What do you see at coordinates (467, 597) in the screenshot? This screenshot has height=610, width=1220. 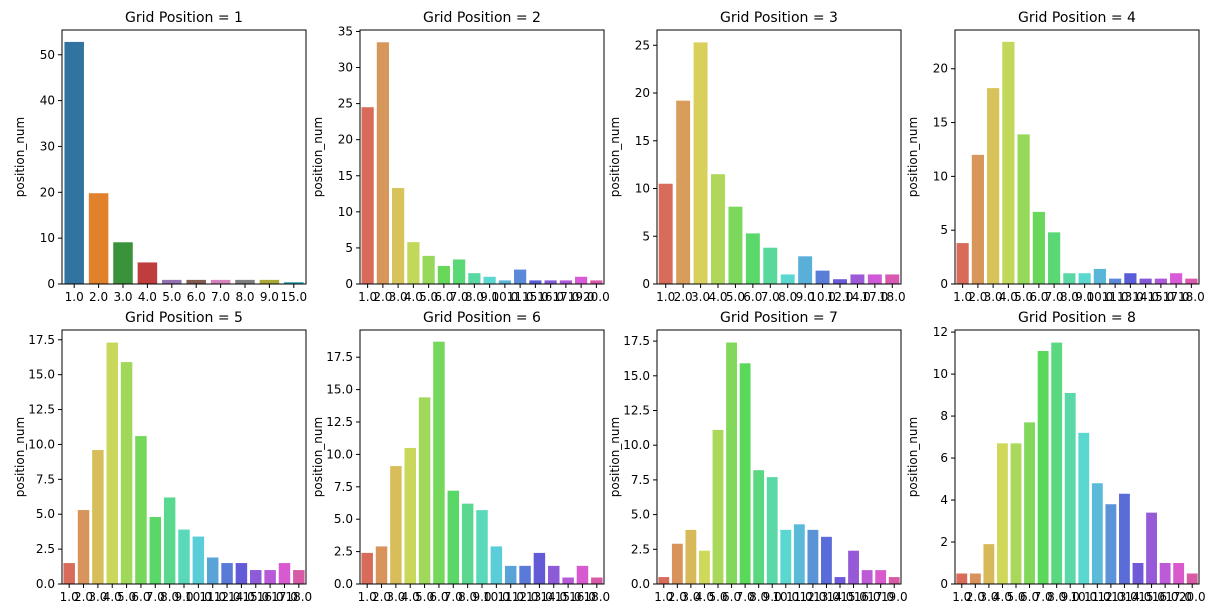 I see `x-tick-label: 8.0` at bounding box center [467, 597].